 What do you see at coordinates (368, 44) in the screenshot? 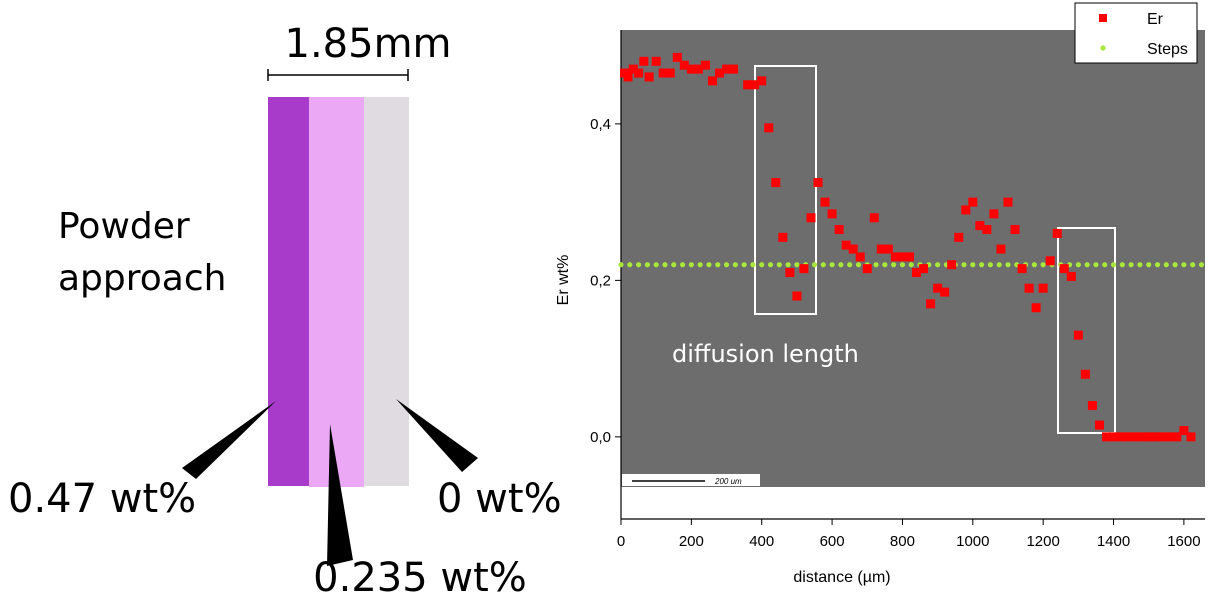
I see `width-label: 1.85mm` at bounding box center [368, 44].